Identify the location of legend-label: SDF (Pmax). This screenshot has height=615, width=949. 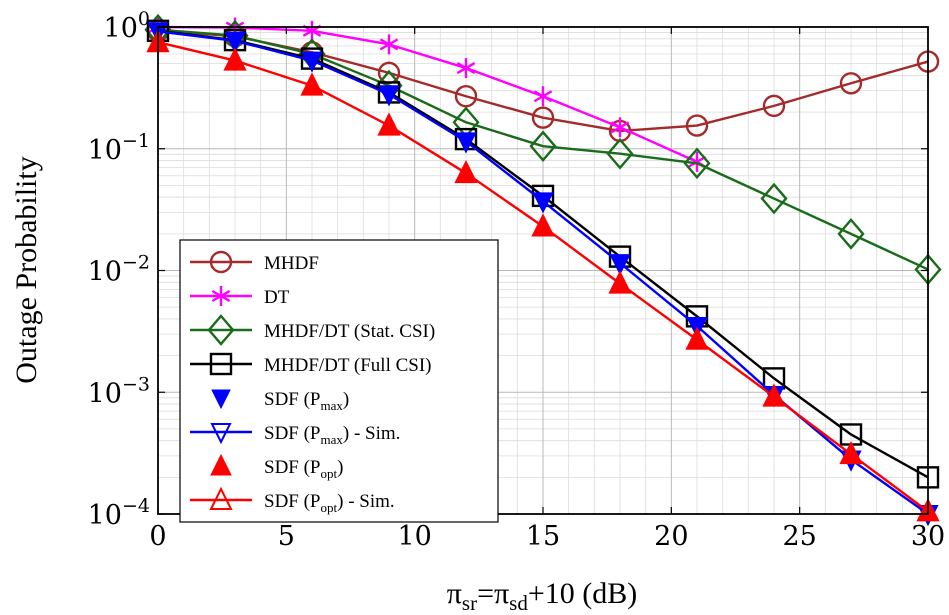
(306, 401).